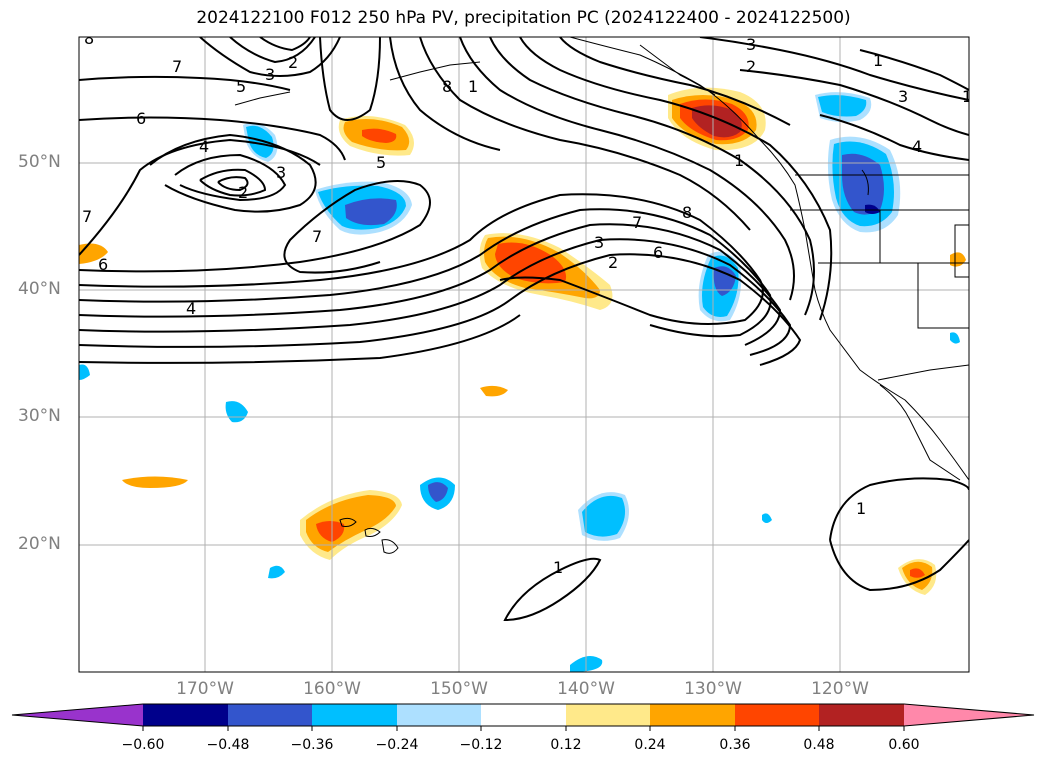 Image resolution: width=1047 pixels, height=765 pixels. Describe the element at coordinates (494, 391) in the screenshot. I see `precip-blob-small` at that location.